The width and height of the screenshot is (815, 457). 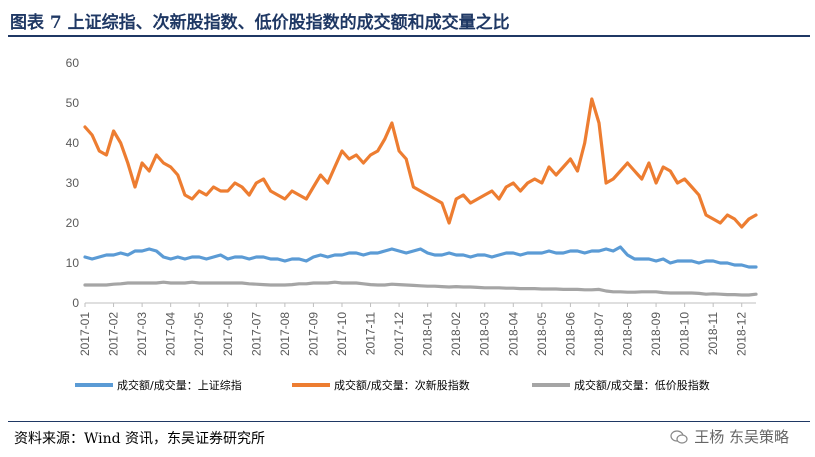 I want to click on y-tick-label: 30, so click(x=73, y=183).